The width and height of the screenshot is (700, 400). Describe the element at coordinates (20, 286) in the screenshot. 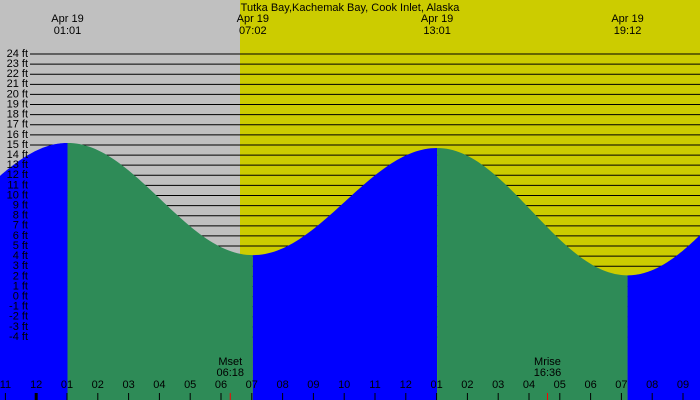

I see `y-tick-label: 1 ft` at that location.